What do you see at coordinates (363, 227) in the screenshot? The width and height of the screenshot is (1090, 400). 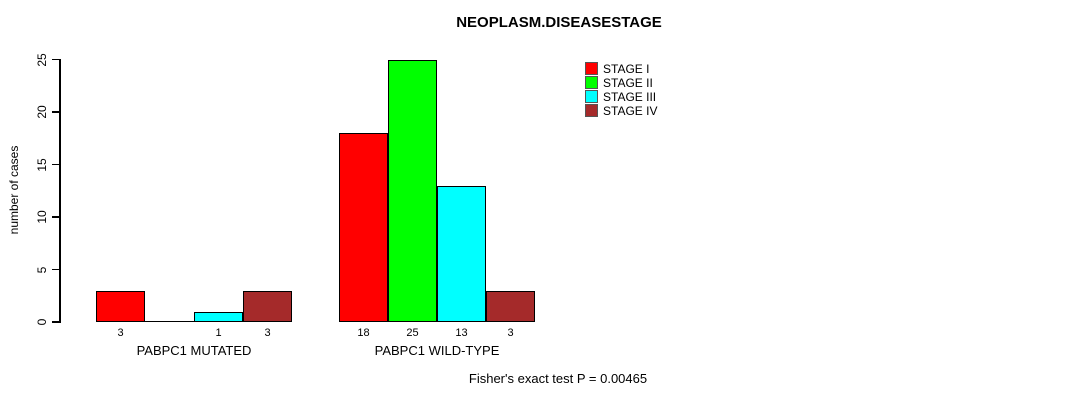 I see `bar-stage-i-pabpc1-wild-type` at bounding box center [363, 227].